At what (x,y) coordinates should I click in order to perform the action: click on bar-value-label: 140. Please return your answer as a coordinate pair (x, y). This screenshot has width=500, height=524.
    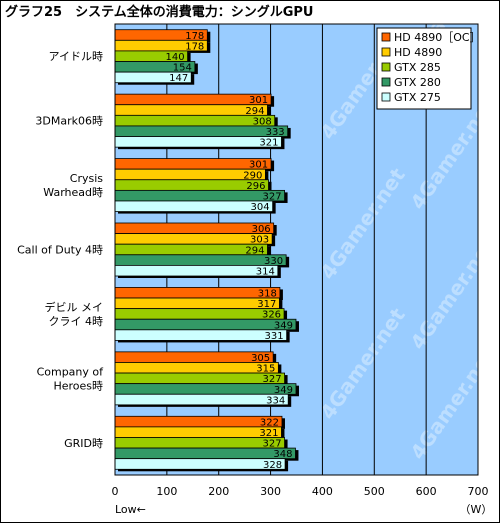
    Looking at the image, I should click on (175, 57).